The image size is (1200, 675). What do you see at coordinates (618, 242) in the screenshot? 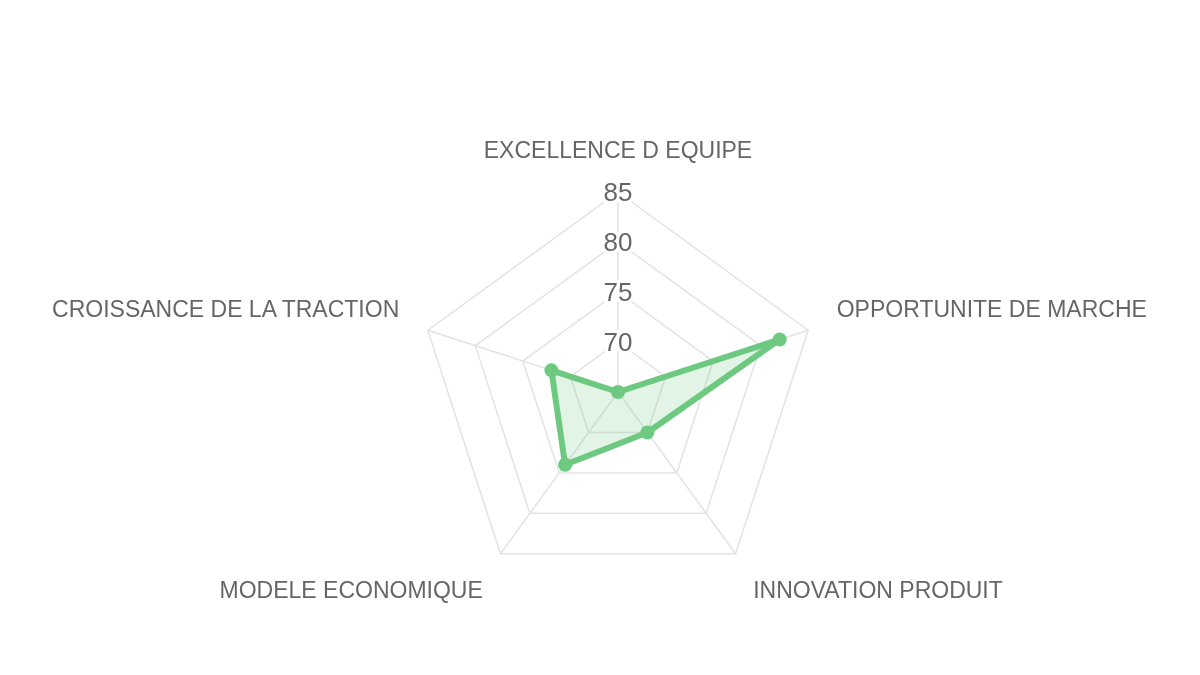
I see `y-tick-label: 80` at bounding box center [618, 242].